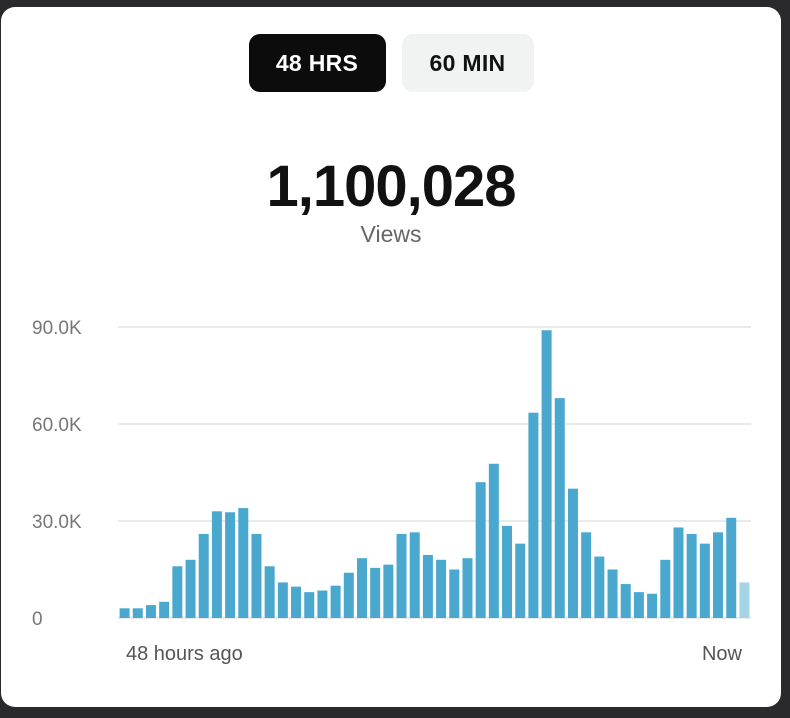  I want to click on bar-current, so click(744, 600).